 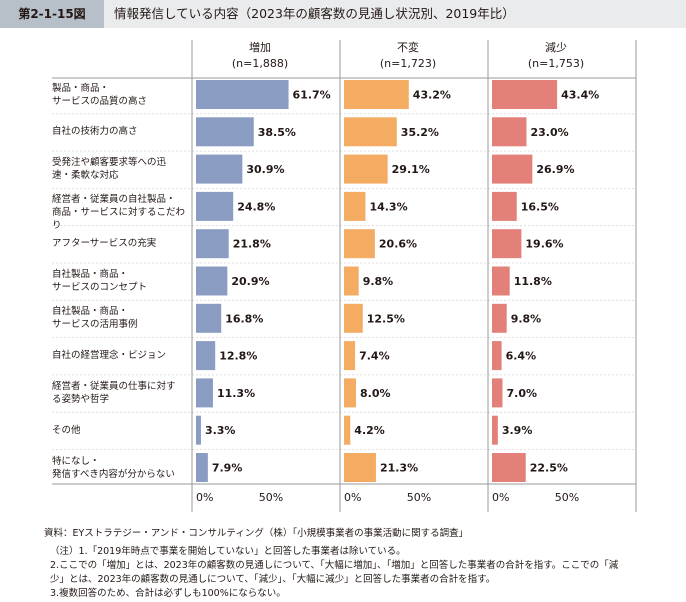 I want to click on data-label: 6.4%, so click(x=521, y=356).